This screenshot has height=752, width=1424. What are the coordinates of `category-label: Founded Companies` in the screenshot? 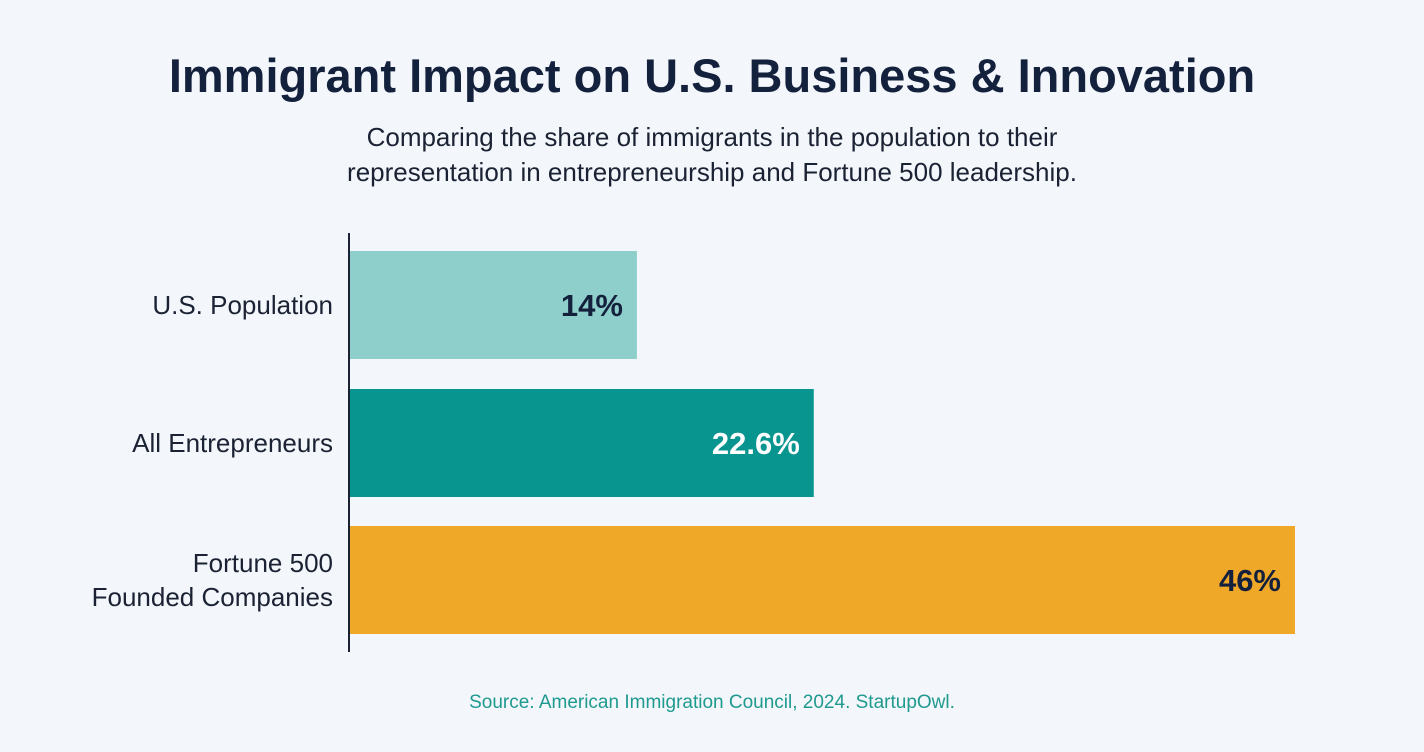 It's located at (212, 597).